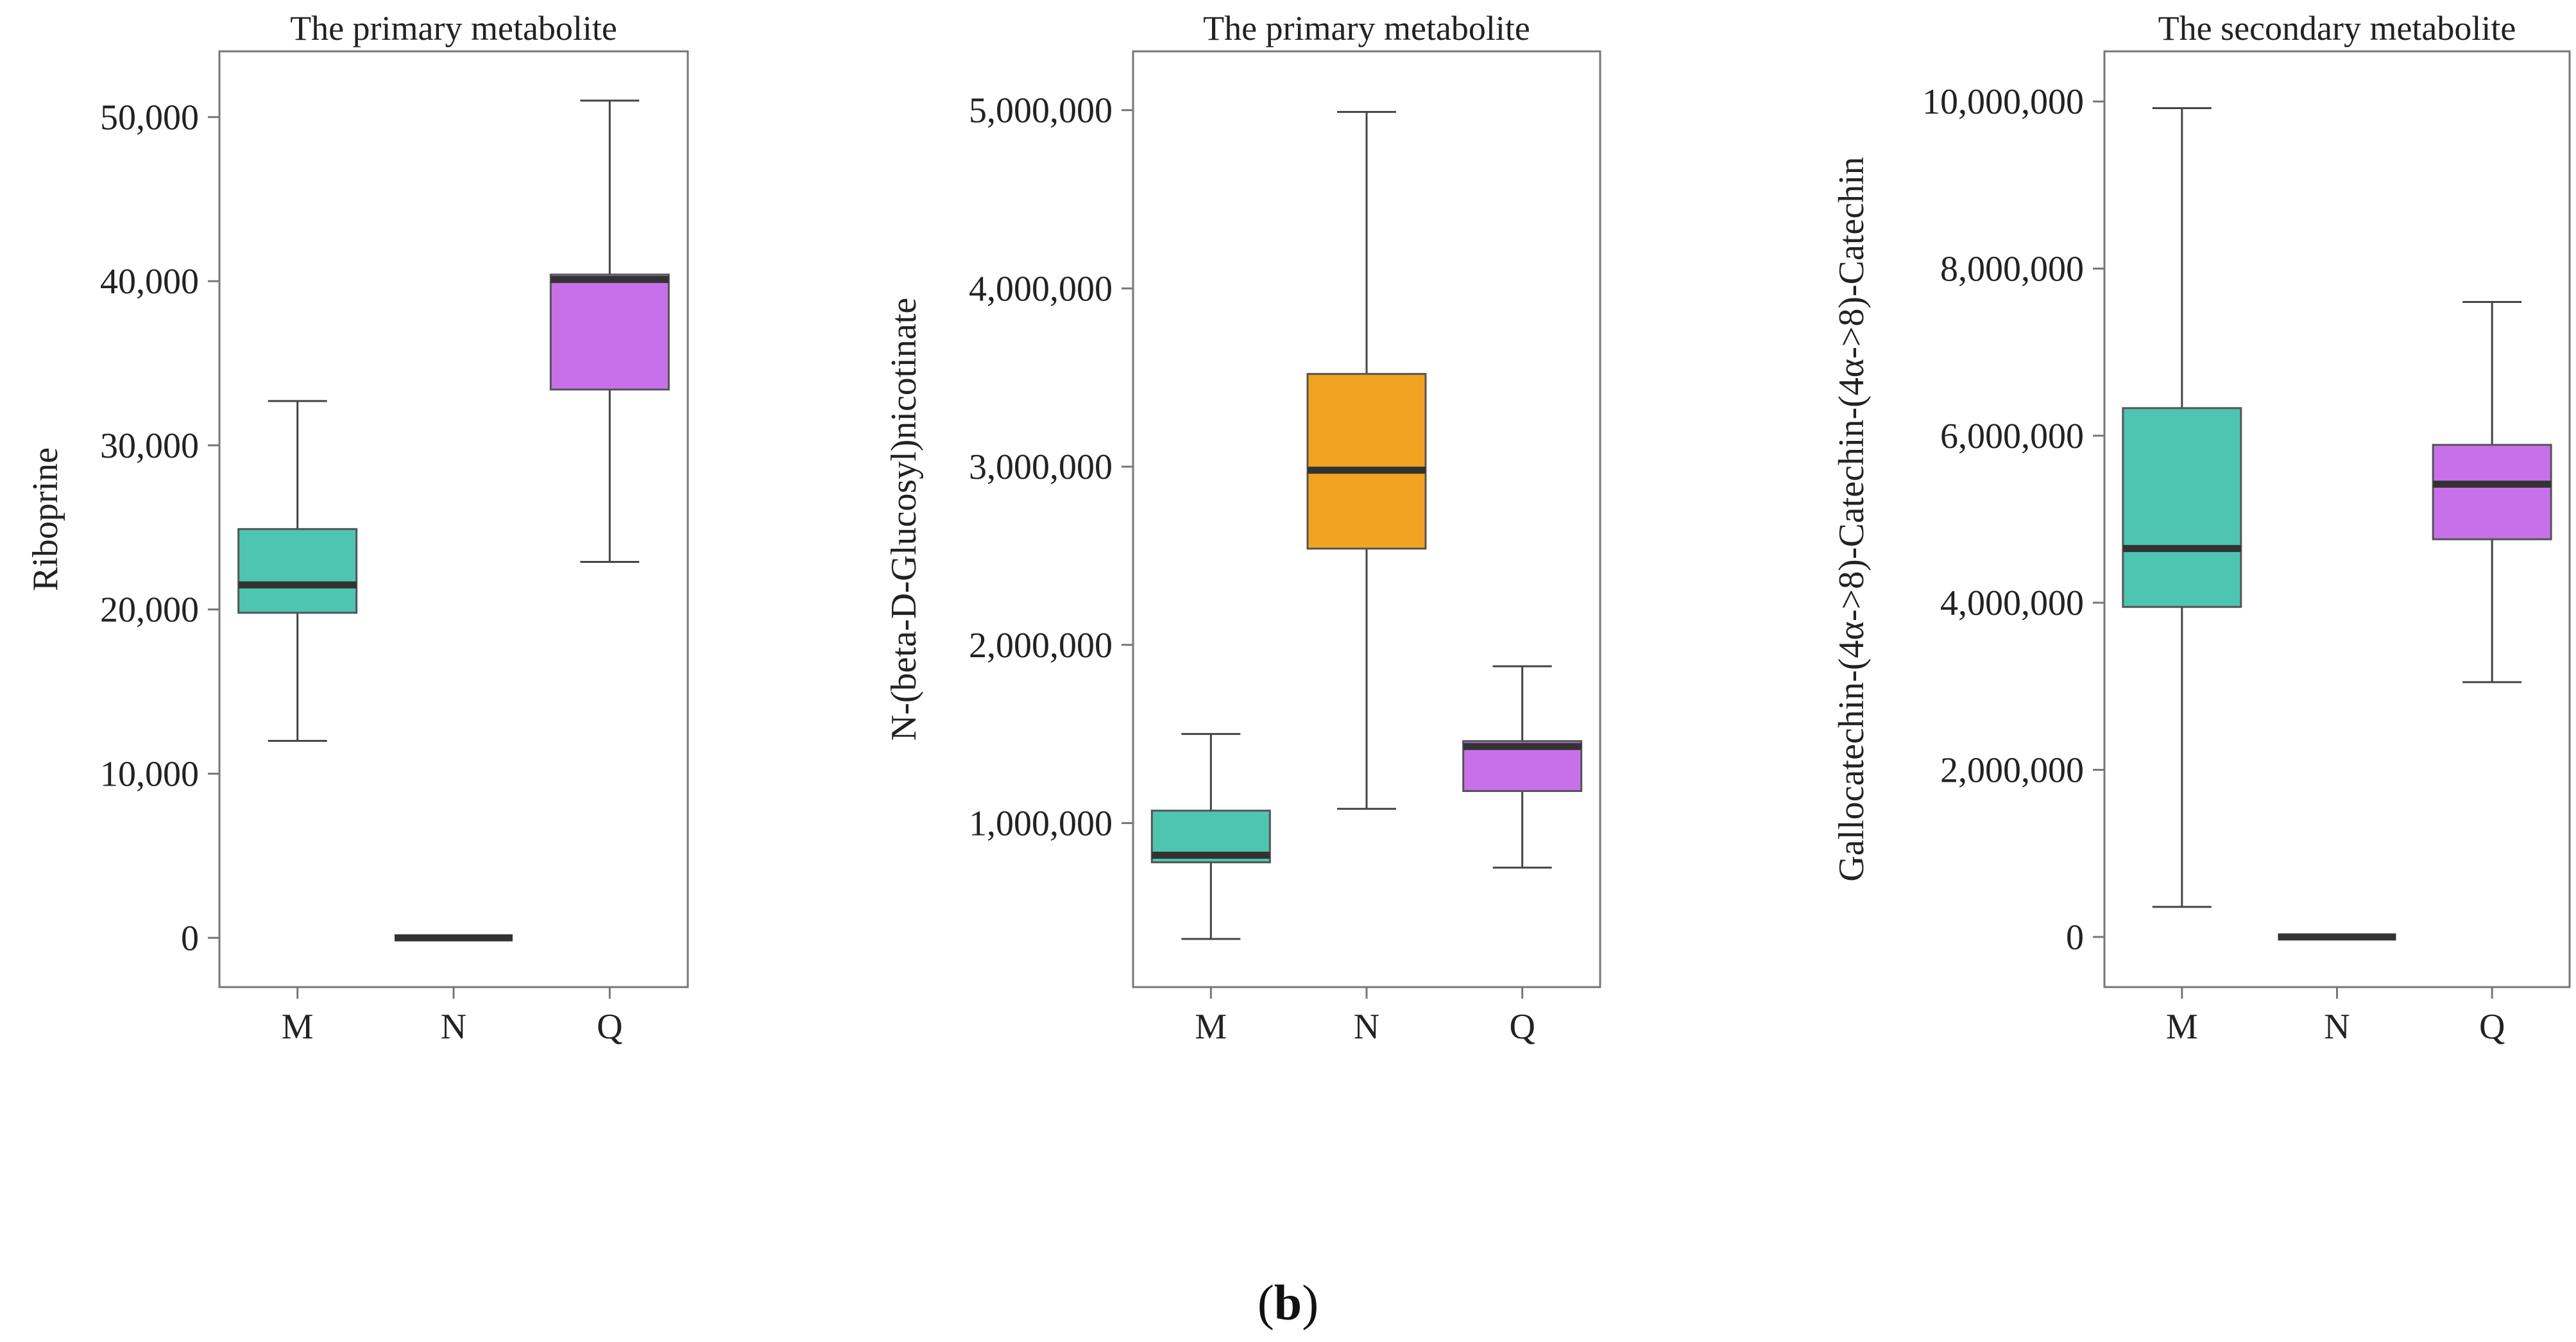 The height and width of the screenshot is (1342, 2576). I want to click on chart-3-title: The secondary metabolite, so click(2337, 28).